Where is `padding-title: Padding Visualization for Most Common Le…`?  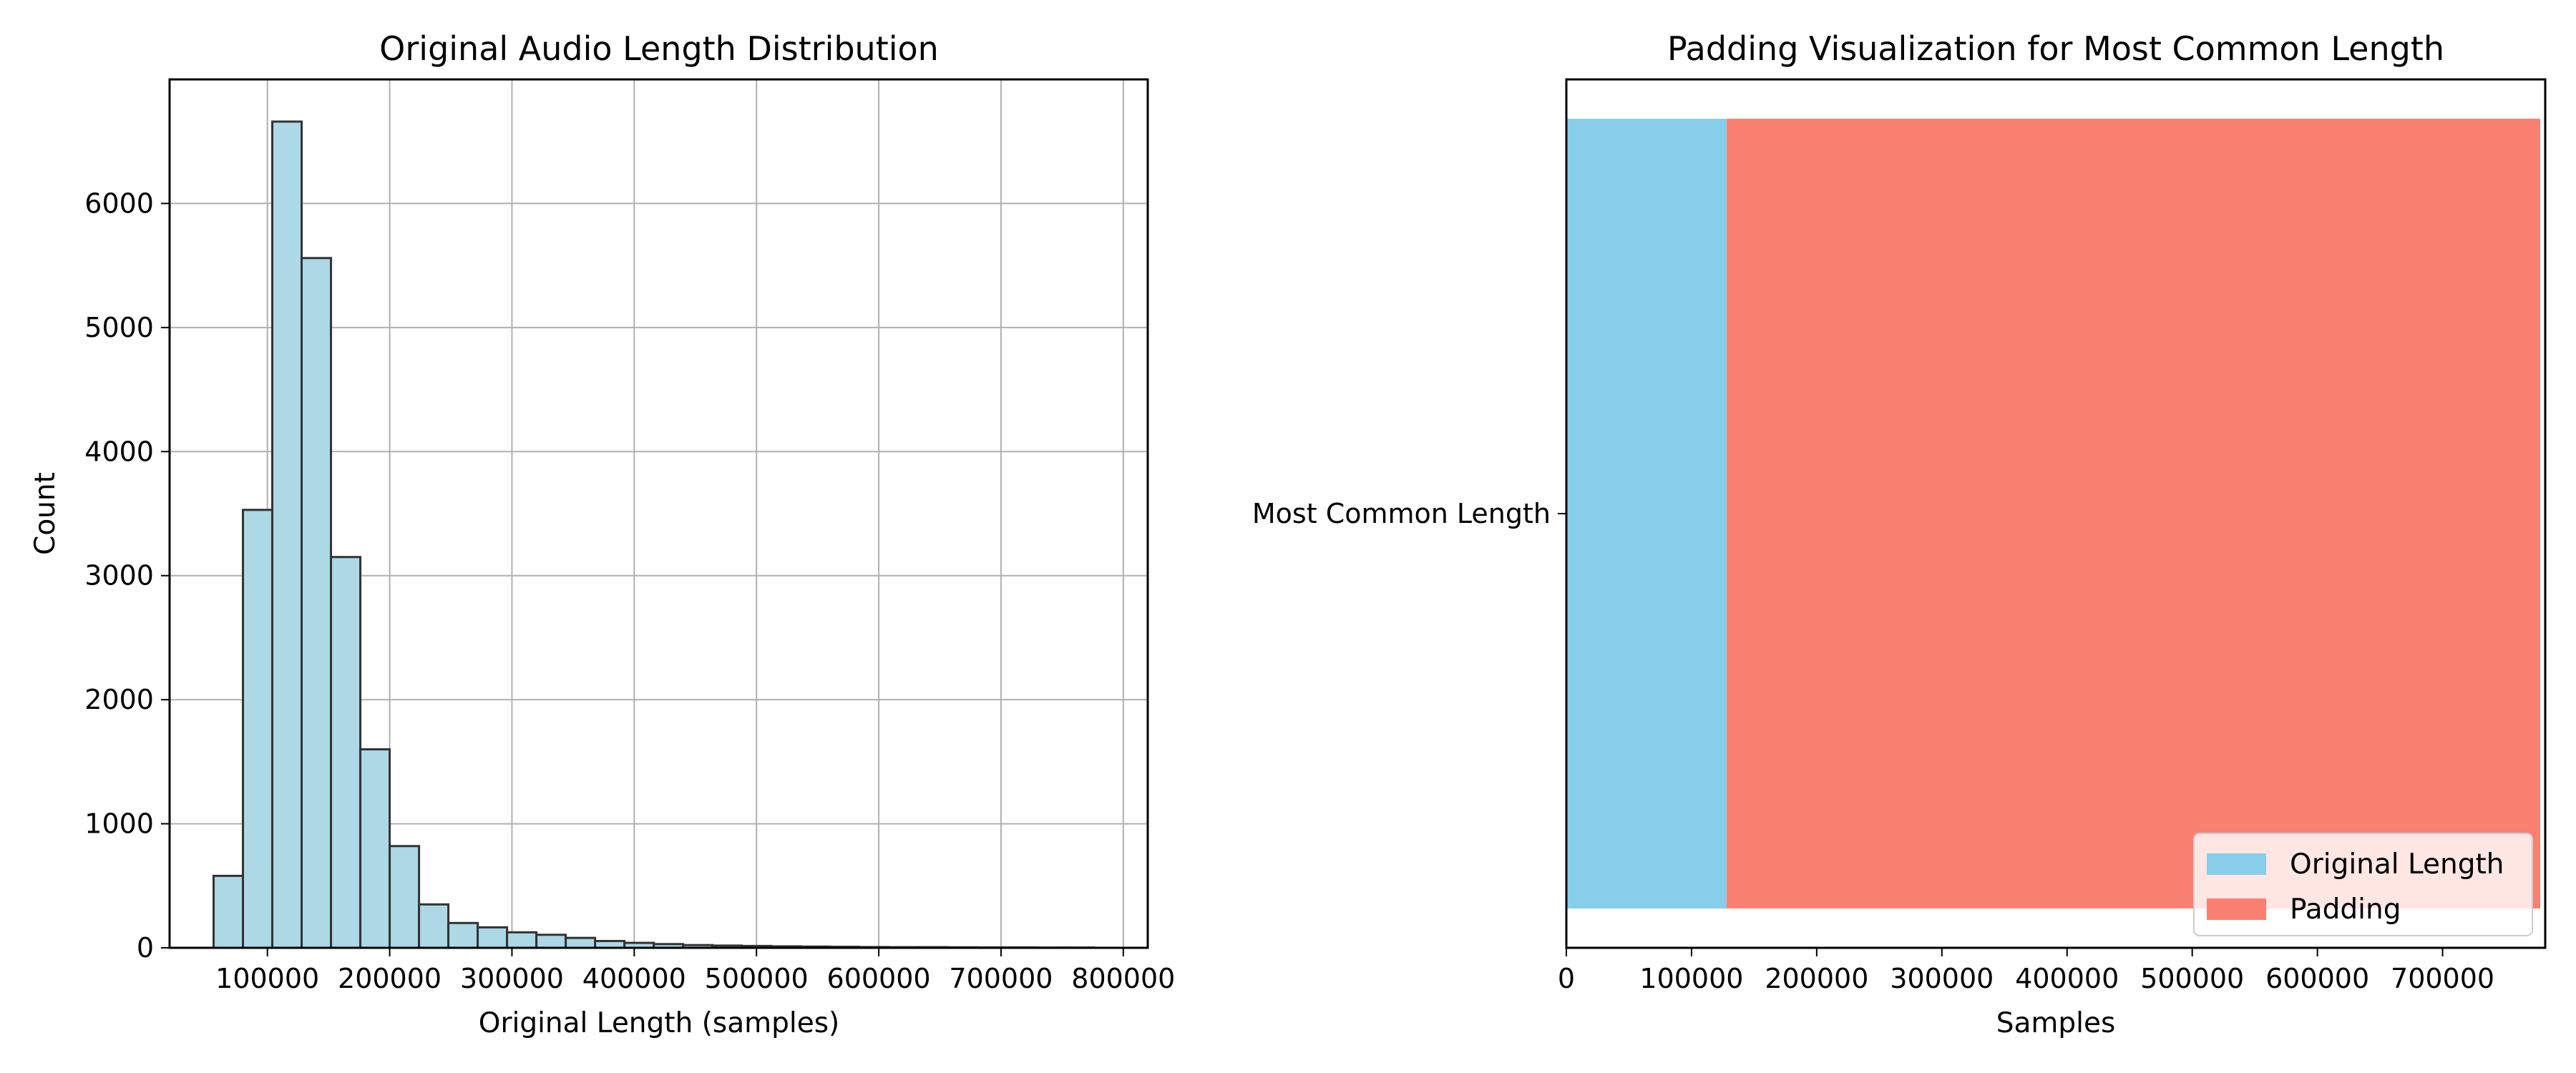
padding-title: Padding Visualization for Most Common Le… is located at coordinates (2055, 48).